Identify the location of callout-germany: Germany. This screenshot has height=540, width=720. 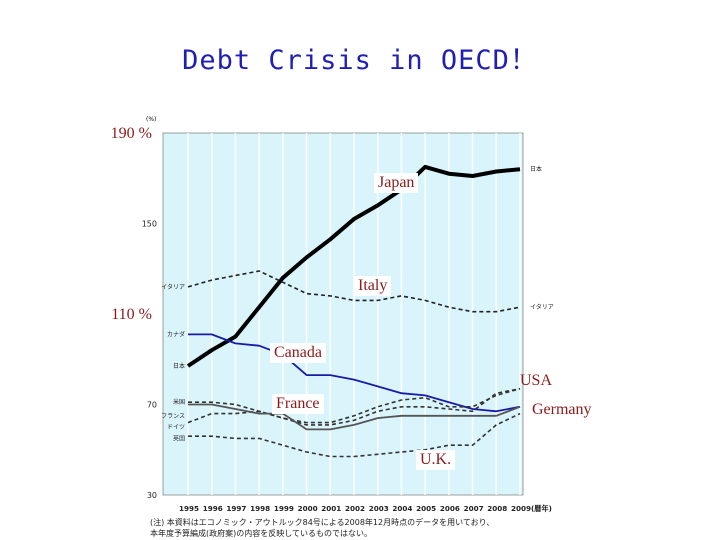
(562, 409).